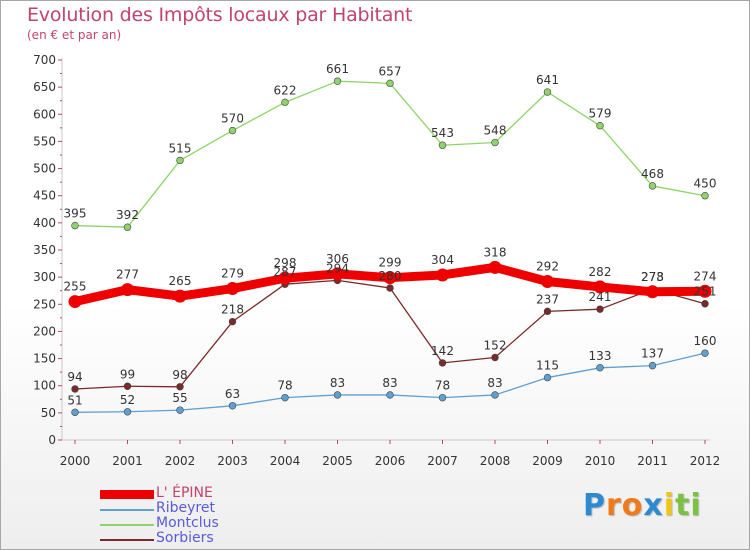 This screenshot has height=550, width=750. Describe the element at coordinates (495, 252) in the screenshot. I see `data-label: 318` at that location.